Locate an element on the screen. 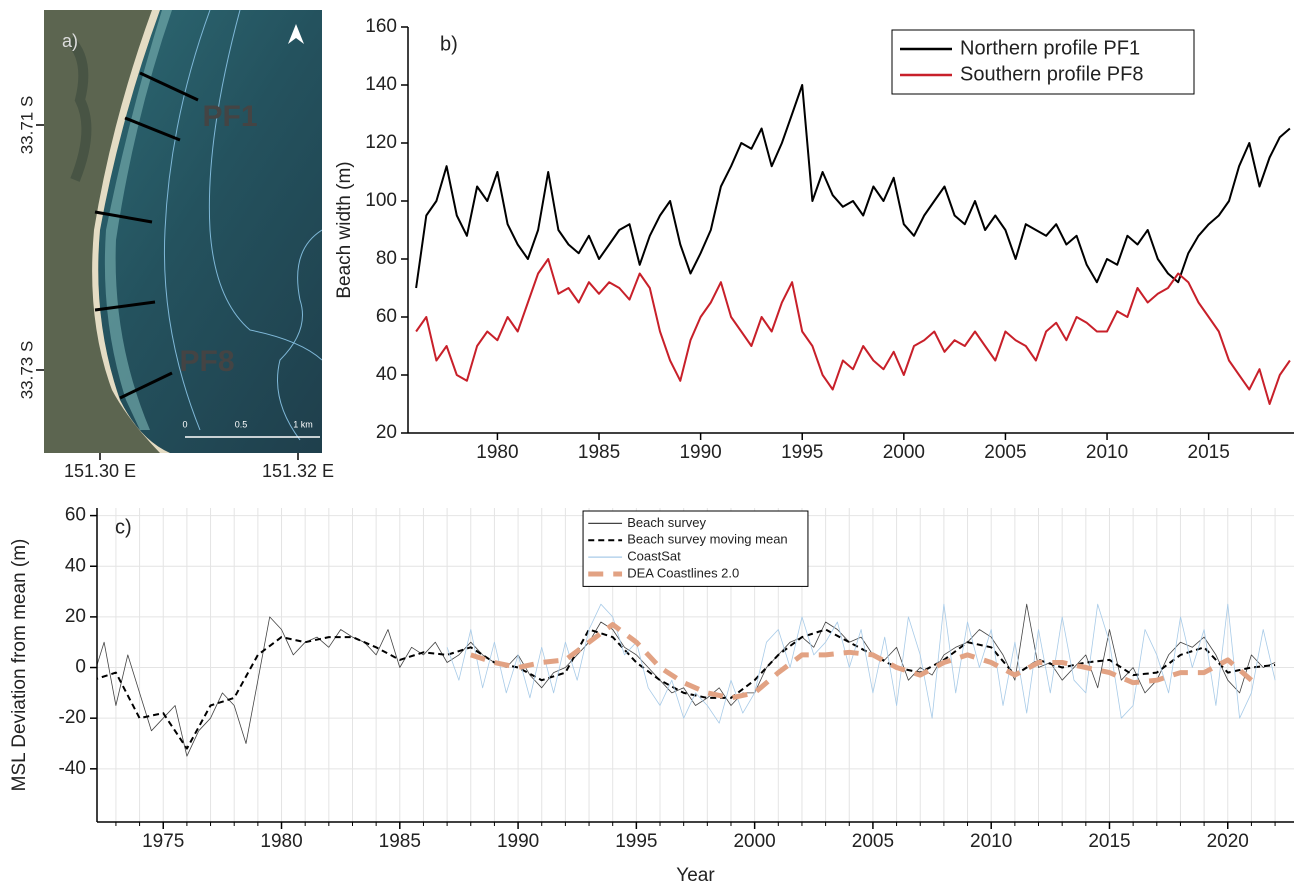  y-tick-label: 100 is located at coordinates (381, 200).